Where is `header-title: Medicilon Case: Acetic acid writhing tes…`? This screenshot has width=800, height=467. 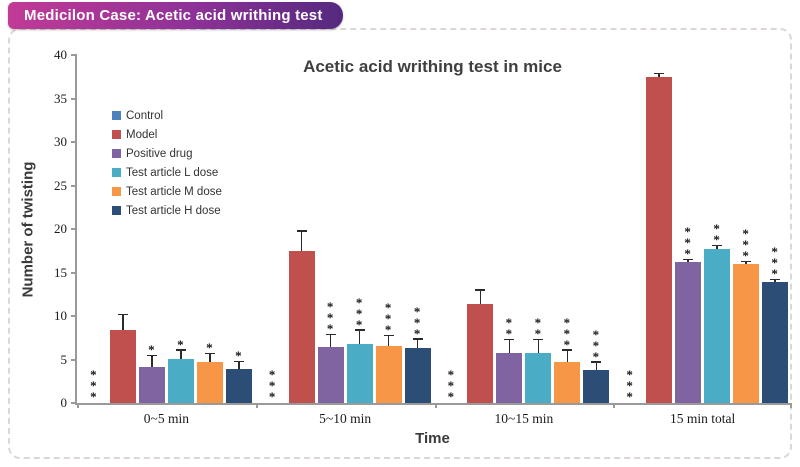 header-title: Medicilon Case: Acetic acid writhing tes… is located at coordinates (173, 15).